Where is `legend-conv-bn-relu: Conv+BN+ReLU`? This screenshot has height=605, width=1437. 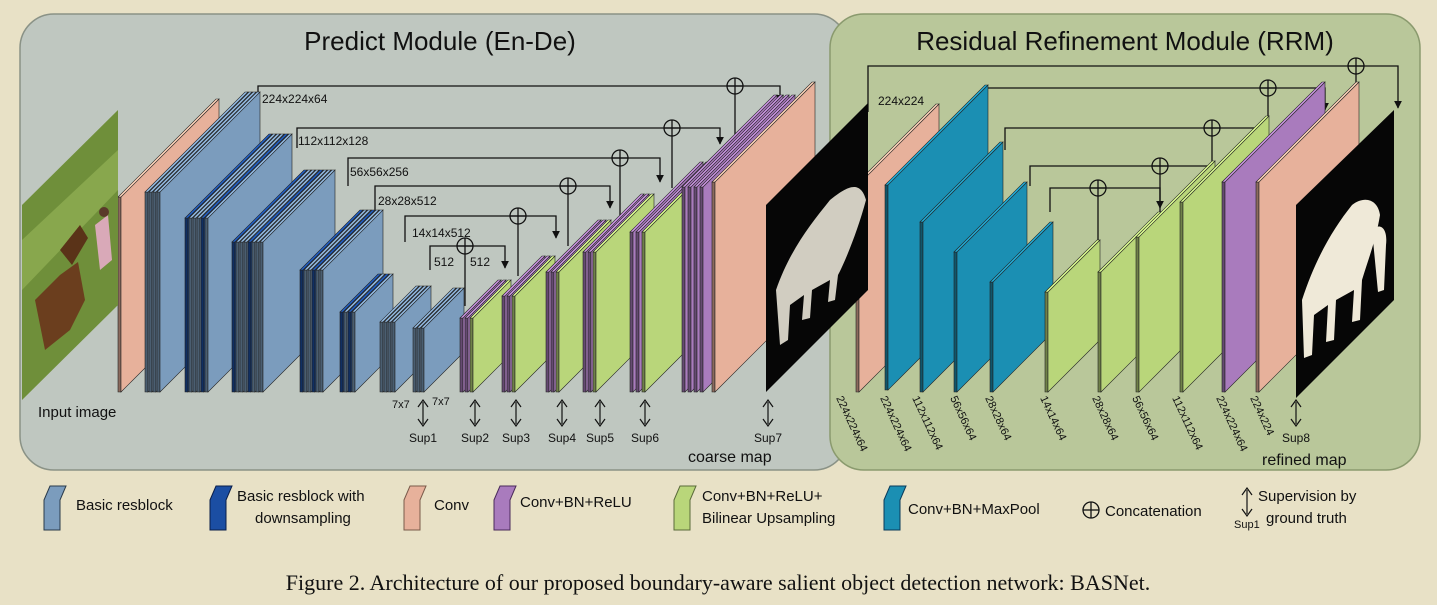
legend-conv-bn-relu: Conv+BN+ReLU is located at coordinates (562, 508).